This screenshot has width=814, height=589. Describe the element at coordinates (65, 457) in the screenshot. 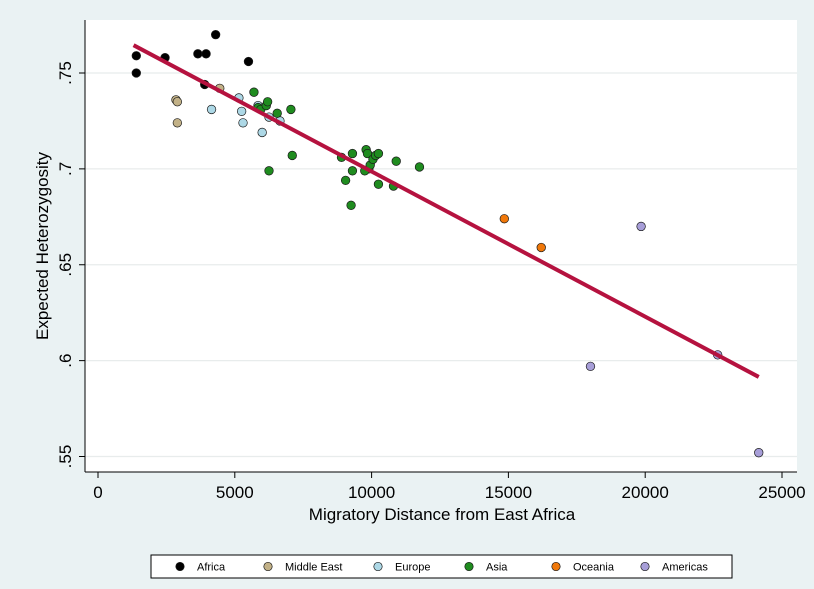

I see `y-tick-label: .55` at that location.